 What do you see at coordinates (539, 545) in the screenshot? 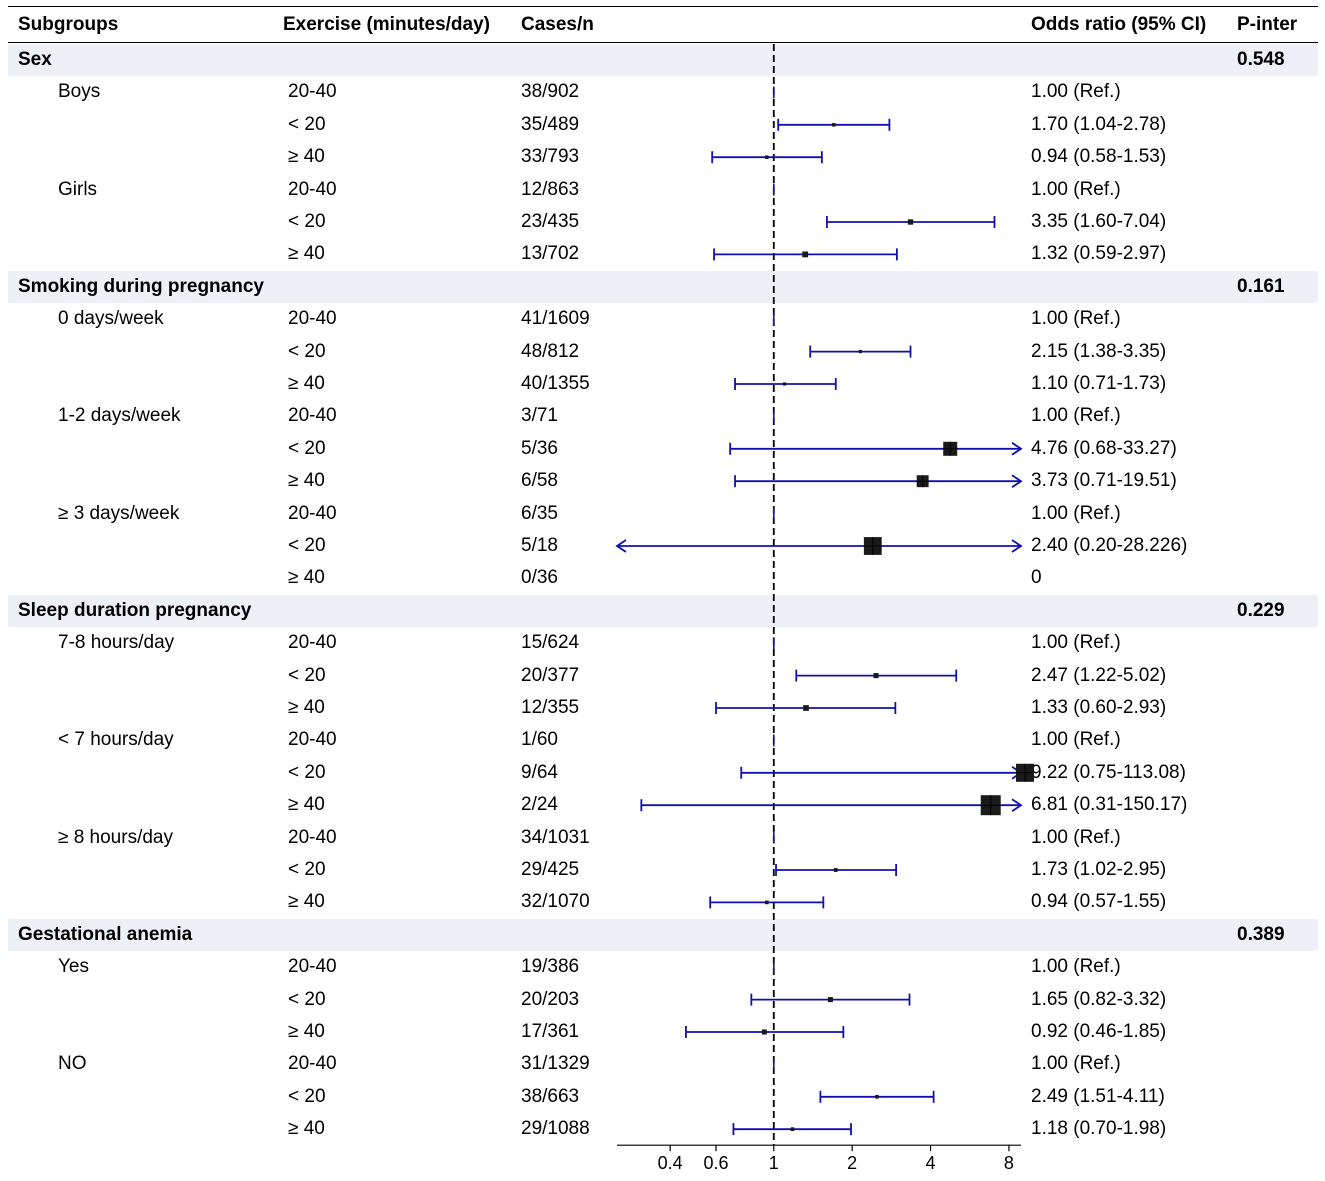
I see `cases-count: 5/18` at bounding box center [539, 545].